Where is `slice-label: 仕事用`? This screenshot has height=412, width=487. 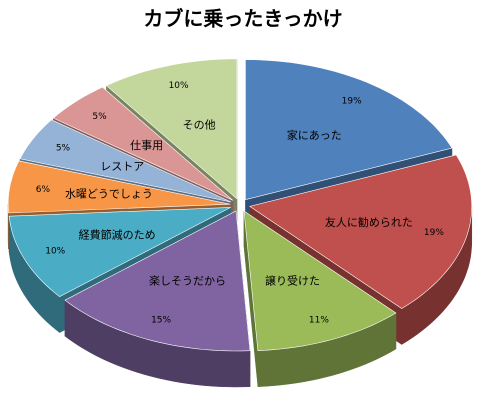
slice-label: 仕事用 is located at coordinates (146, 145).